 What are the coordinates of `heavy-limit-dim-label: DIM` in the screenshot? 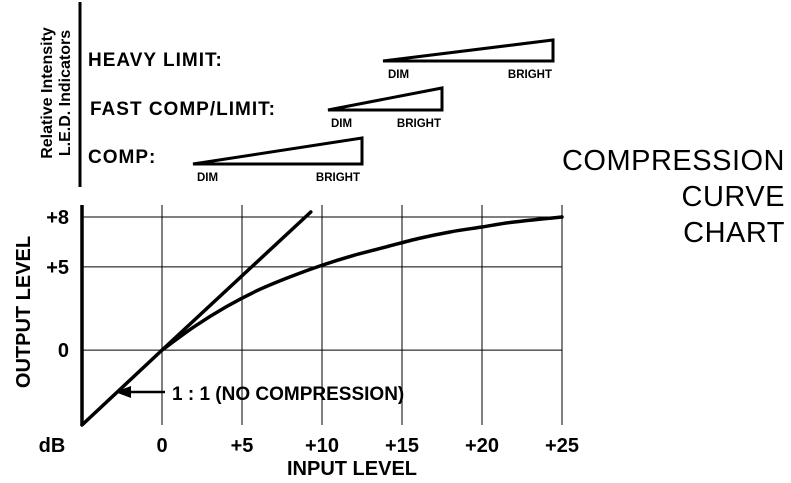 It's located at (398, 75).